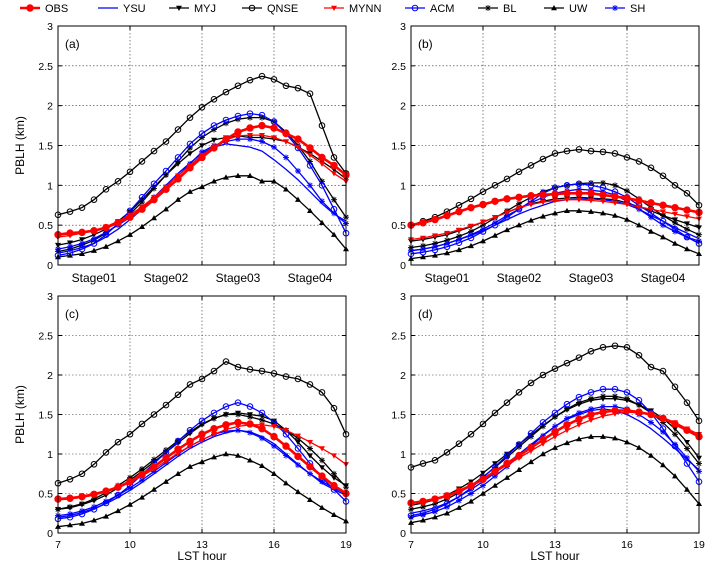  I want to click on y-tick-label: 0, so click(50, 266).